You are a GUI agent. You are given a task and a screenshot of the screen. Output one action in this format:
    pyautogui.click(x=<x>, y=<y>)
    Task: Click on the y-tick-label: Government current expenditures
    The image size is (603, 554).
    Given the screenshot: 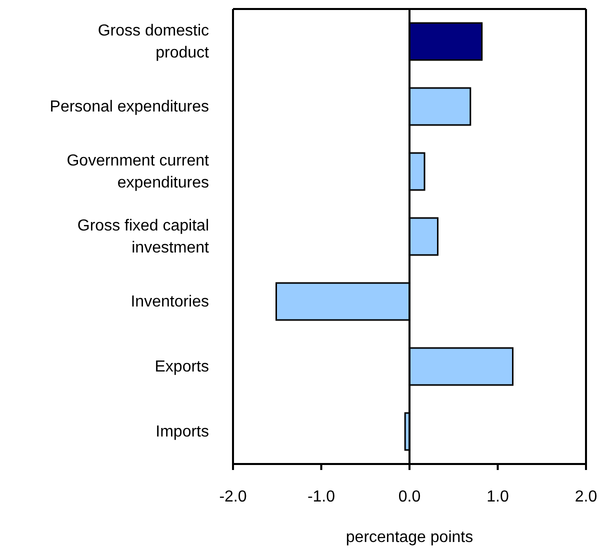 What is the action you would take?
    pyautogui.click(x=138, y=171)
    